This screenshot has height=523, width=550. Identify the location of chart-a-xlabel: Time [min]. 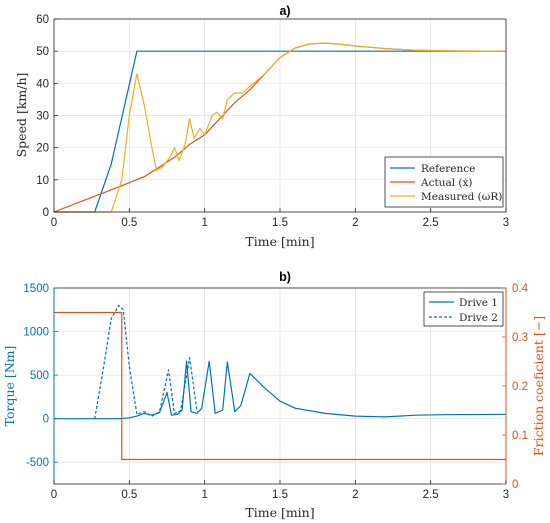
(279, 241).